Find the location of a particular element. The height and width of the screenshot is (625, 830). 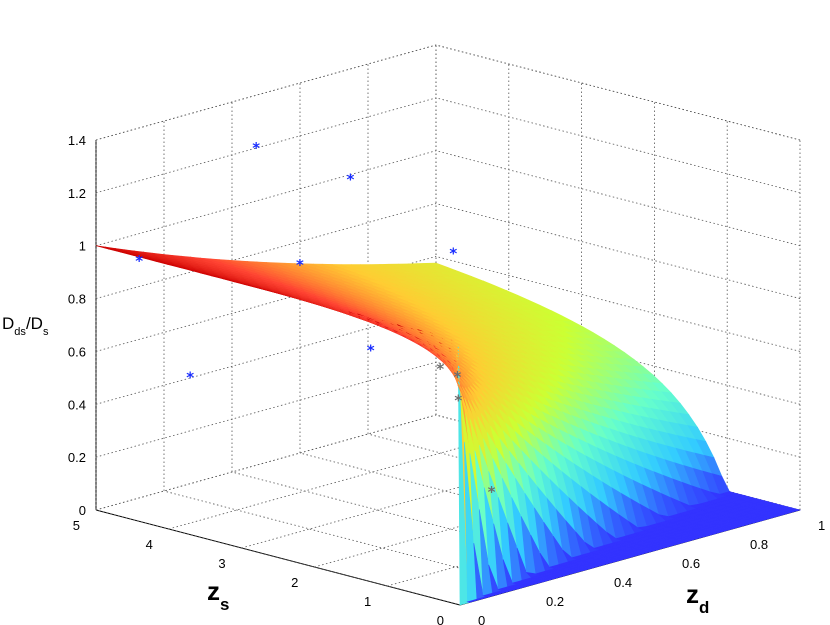

z-tick-label: 1 is located at coordinates (82, 246).